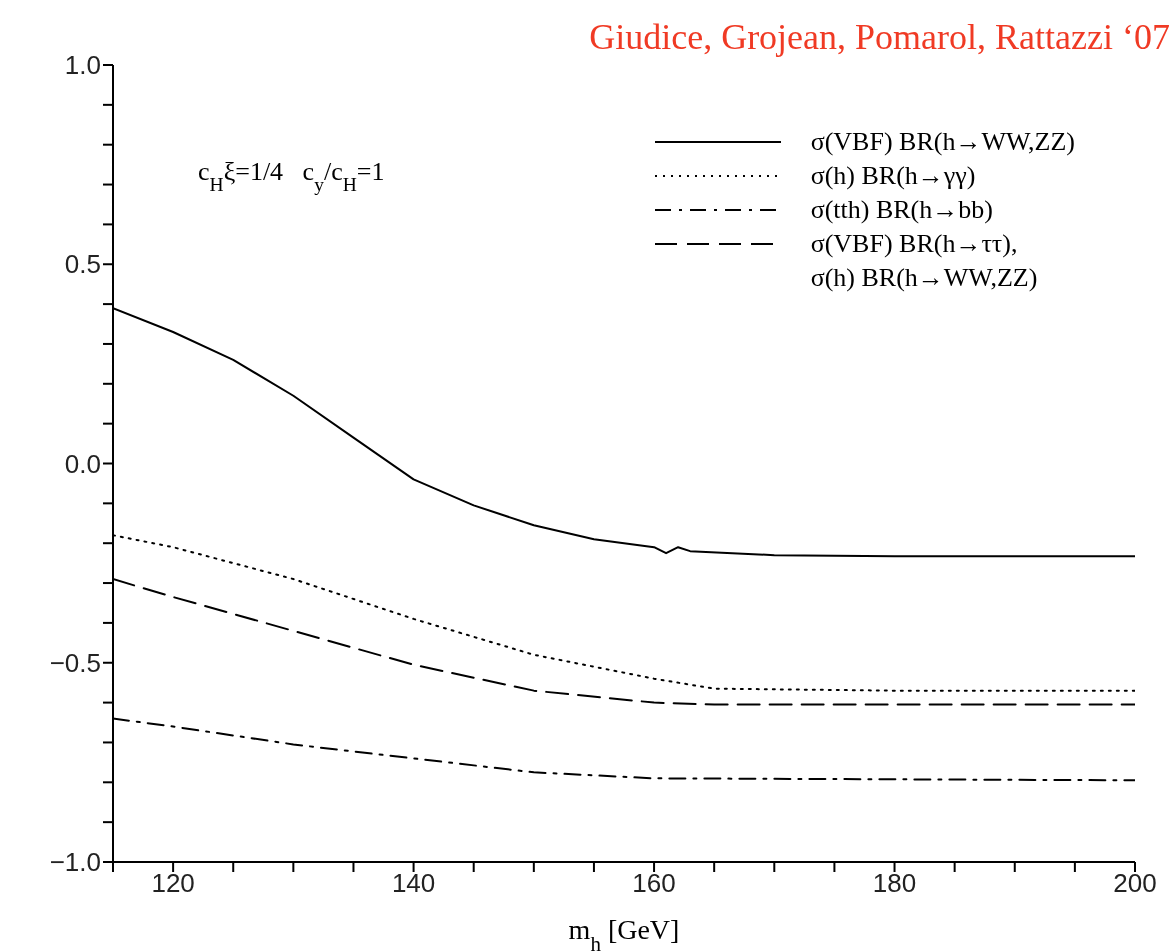 This screenshot has height=951, width=1176. Describe the element at coordinates (82, 65) in the screenshot. I see `y-tick-label: 1.0` at that location.